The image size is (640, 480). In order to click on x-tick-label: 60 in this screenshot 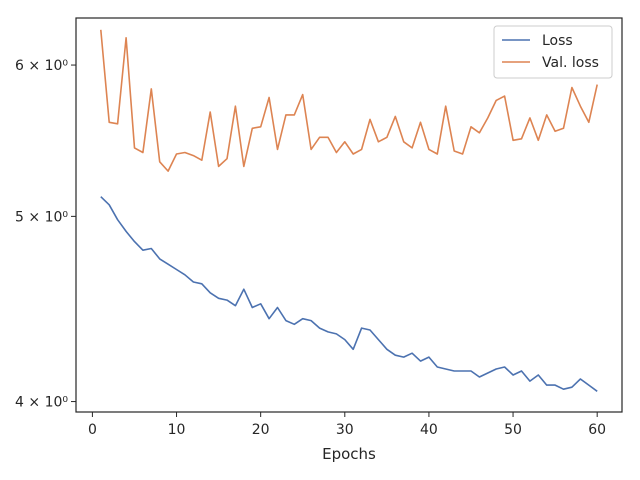, I will do `click(597, 430)`.